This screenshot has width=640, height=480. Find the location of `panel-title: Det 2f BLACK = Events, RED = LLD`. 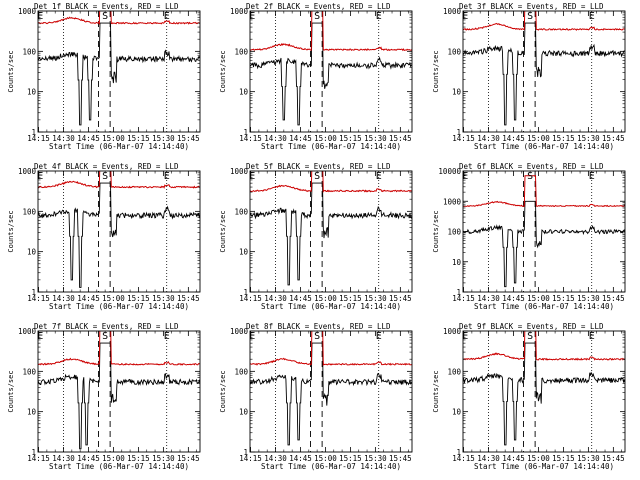

panel-title: Det 2f BLACK = Events, RED = LLD is located at coordinates (318, 6).